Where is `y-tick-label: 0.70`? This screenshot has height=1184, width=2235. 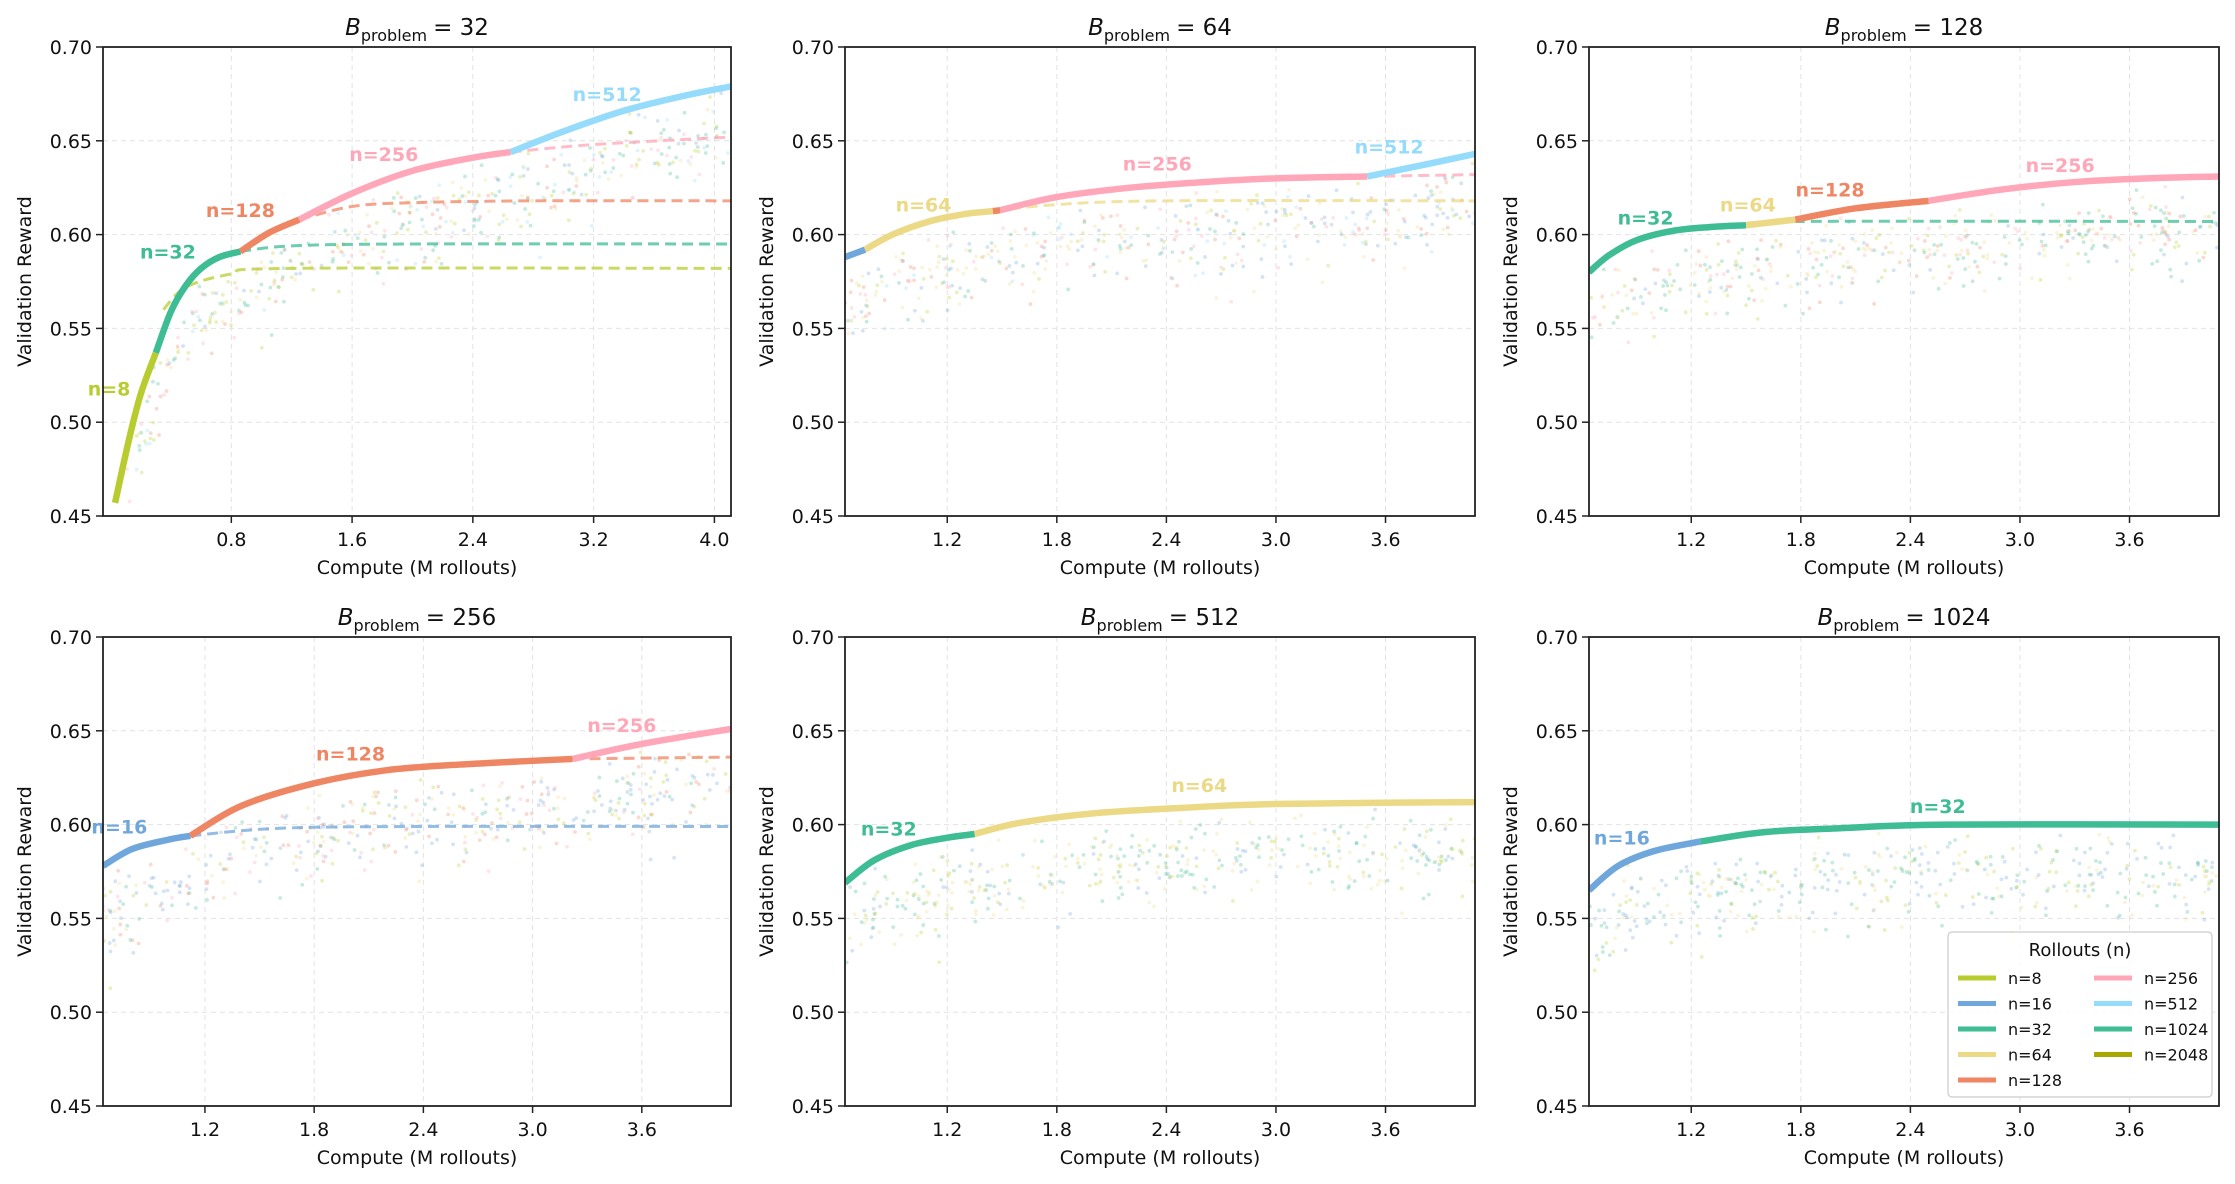 y-tick-label: 0.70 is located at coordinates (1557, 638).